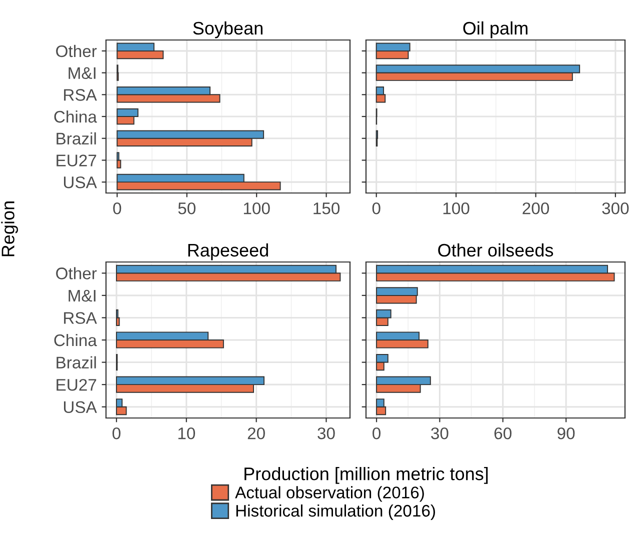 The height and width of the screenshot is (539, 635). Describe the element at coordinates (566, 433) in the screenshot. I see `x-tick-label: 90` at that location.